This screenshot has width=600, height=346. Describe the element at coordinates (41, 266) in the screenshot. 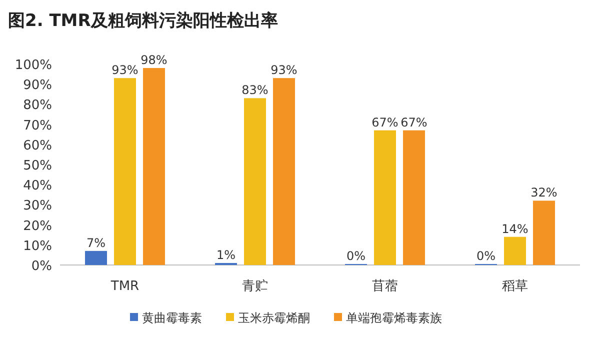

I see `y-tick-label: 0%` at that location.